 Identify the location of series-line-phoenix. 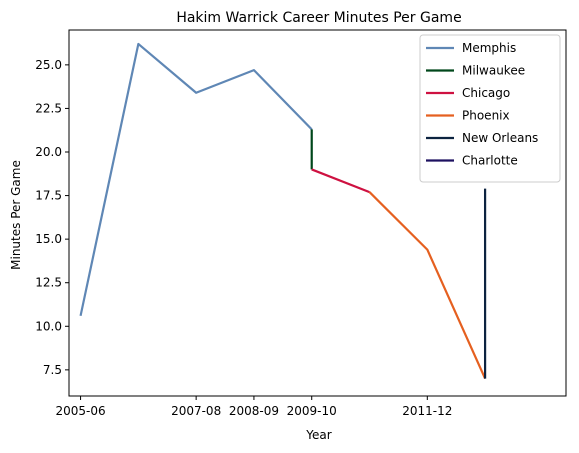
(427, 285).